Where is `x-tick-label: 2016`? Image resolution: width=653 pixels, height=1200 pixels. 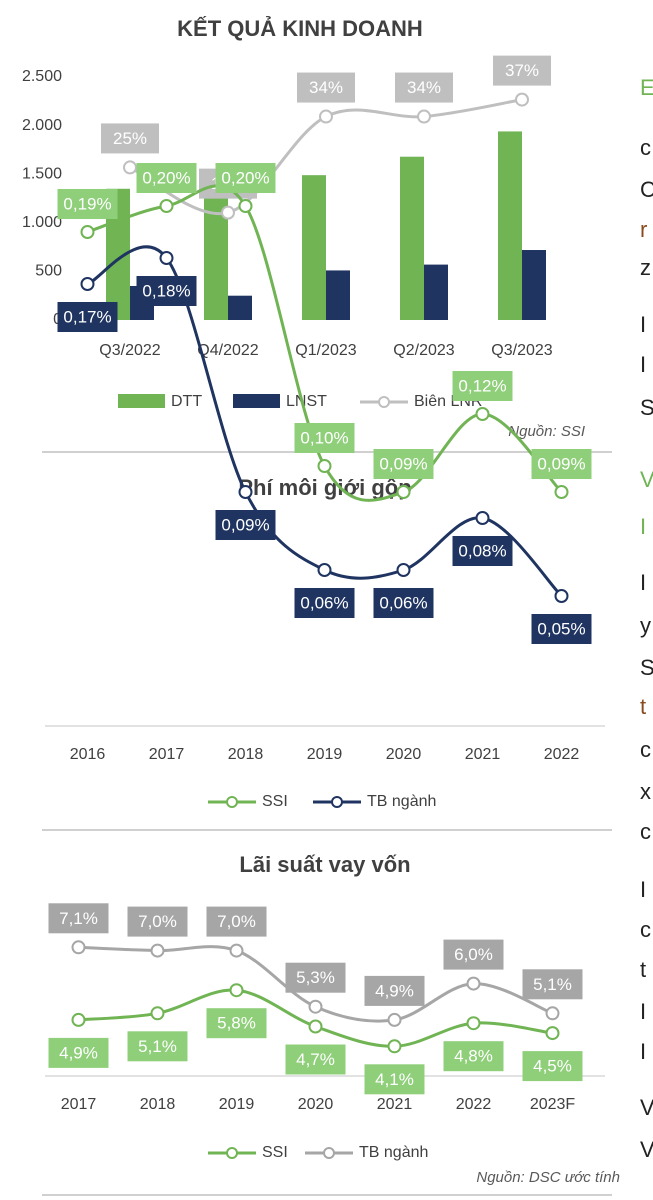
x-tick-label: 2016 is located at coordinates (88, 754).